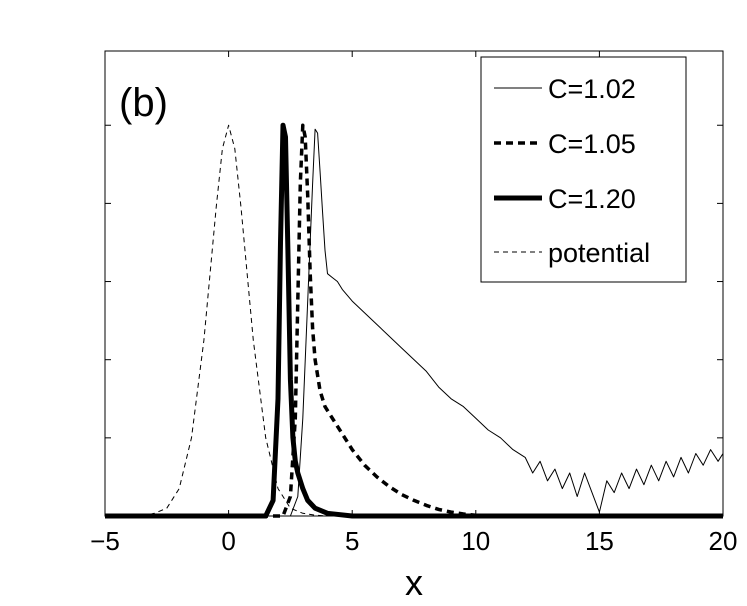 The width and height of the screenshot is (747, 606). Describe the element at coordinates (599, 541) in the screenshot. I see `x-tick-label: 15` at that location.